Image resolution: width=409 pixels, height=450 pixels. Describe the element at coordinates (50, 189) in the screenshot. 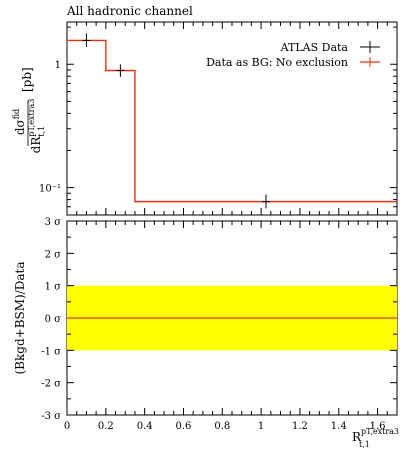

I see `main-y-tick-label: 10⁻¹` at that location.